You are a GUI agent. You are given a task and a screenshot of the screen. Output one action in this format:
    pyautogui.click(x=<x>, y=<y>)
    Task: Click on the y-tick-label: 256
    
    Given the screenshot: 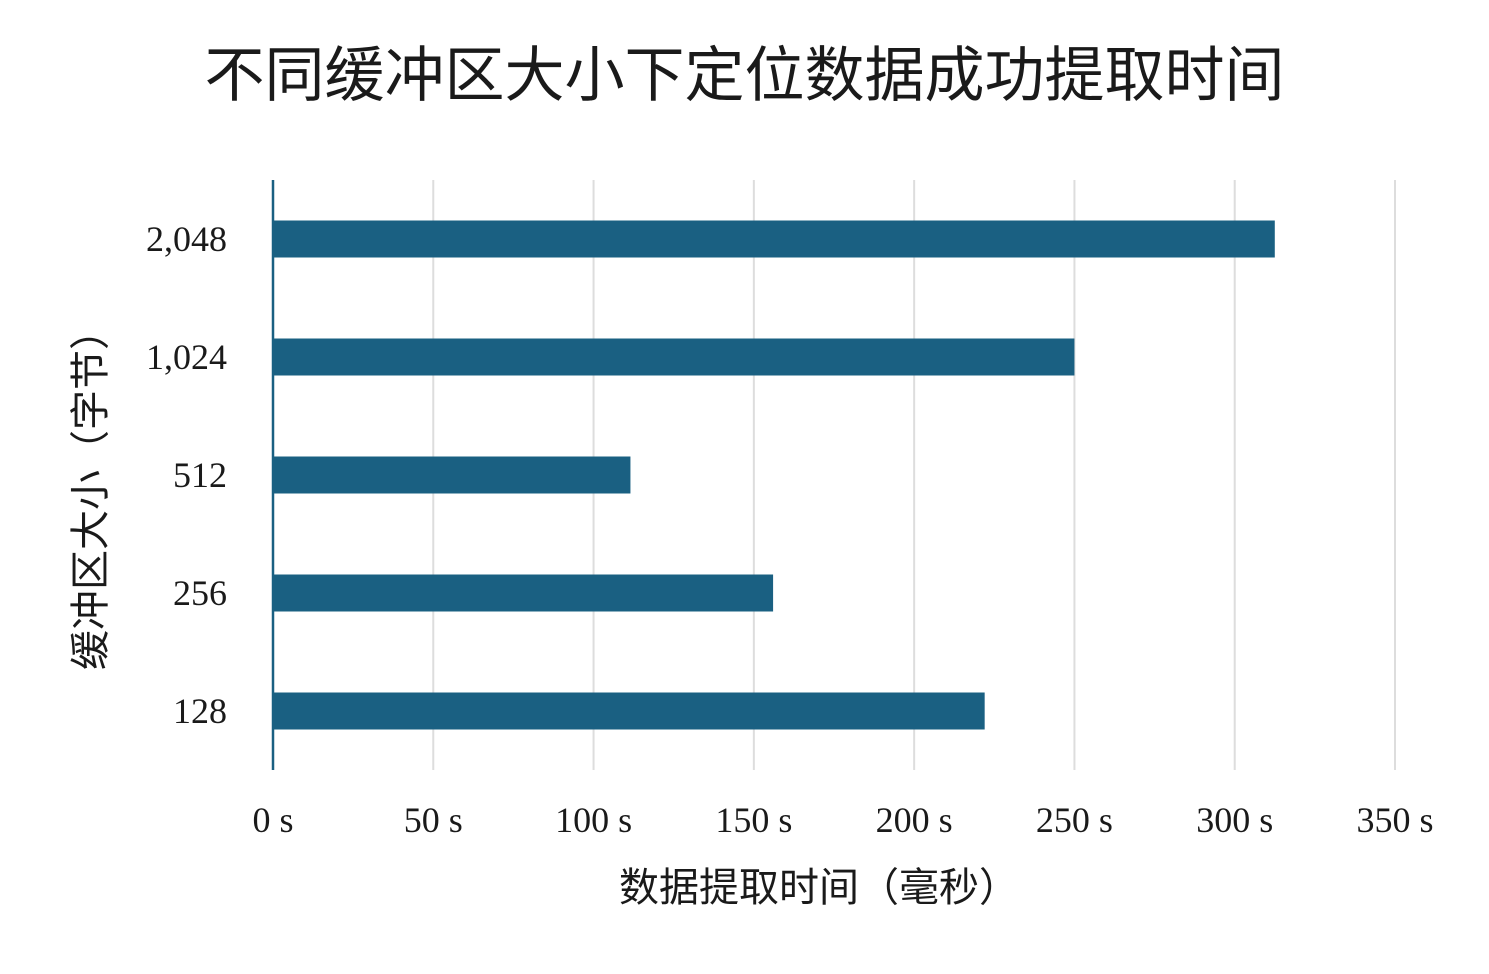 What is the action you would take?
    pyautogui.click(x=200, y=593)
    